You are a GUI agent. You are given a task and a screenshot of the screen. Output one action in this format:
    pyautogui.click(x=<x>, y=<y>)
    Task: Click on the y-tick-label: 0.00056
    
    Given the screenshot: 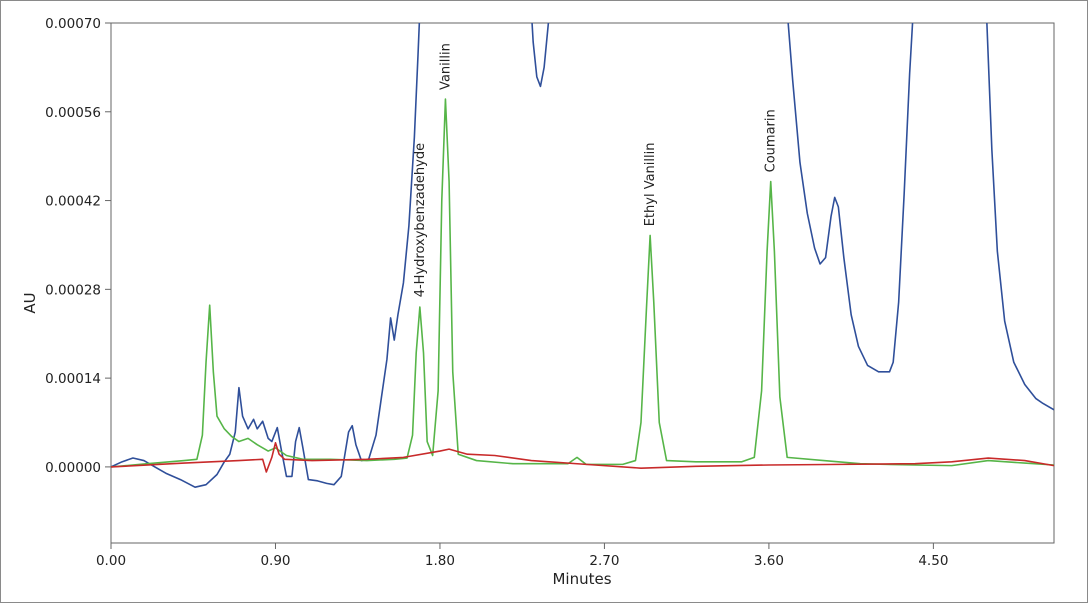 What is the action you would take?
    pyautogui.click(x=73, y=113)
    